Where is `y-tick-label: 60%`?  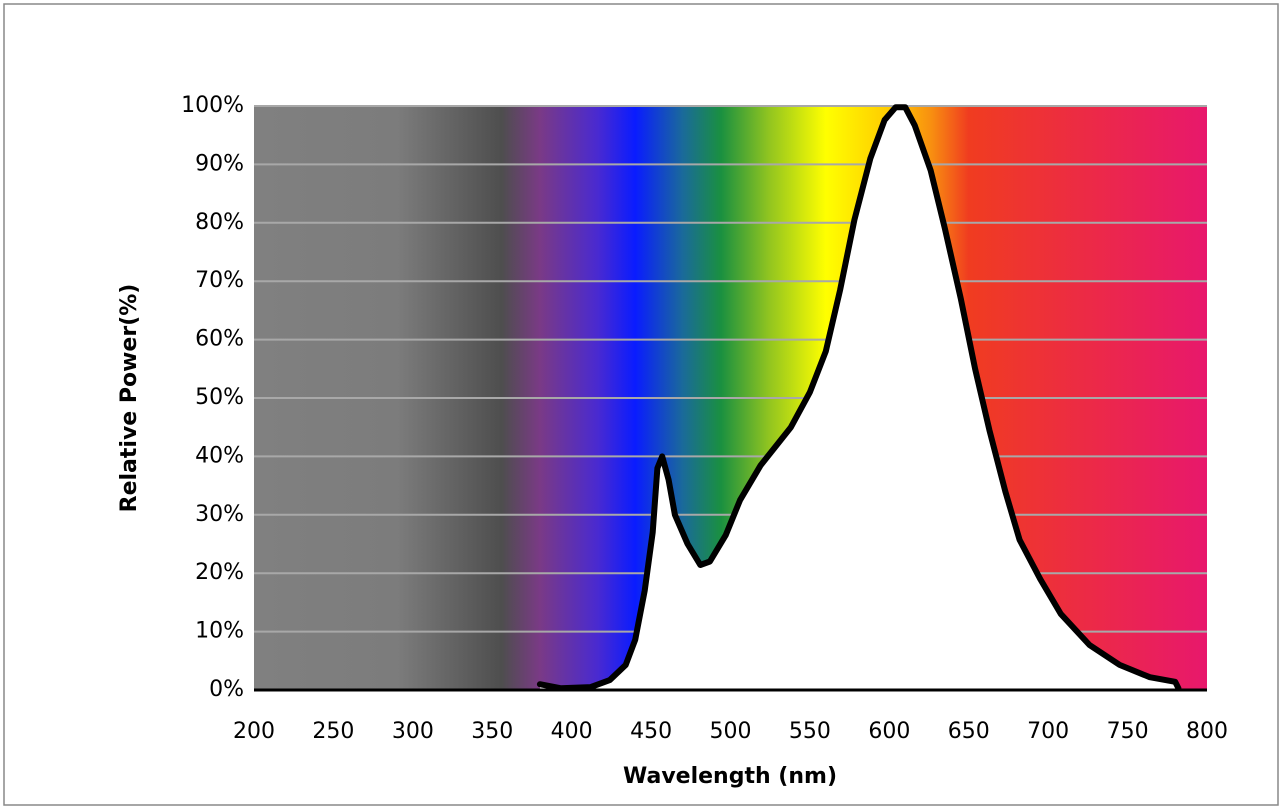
y-tick-label: 60% is located at coordinates (219, 339).